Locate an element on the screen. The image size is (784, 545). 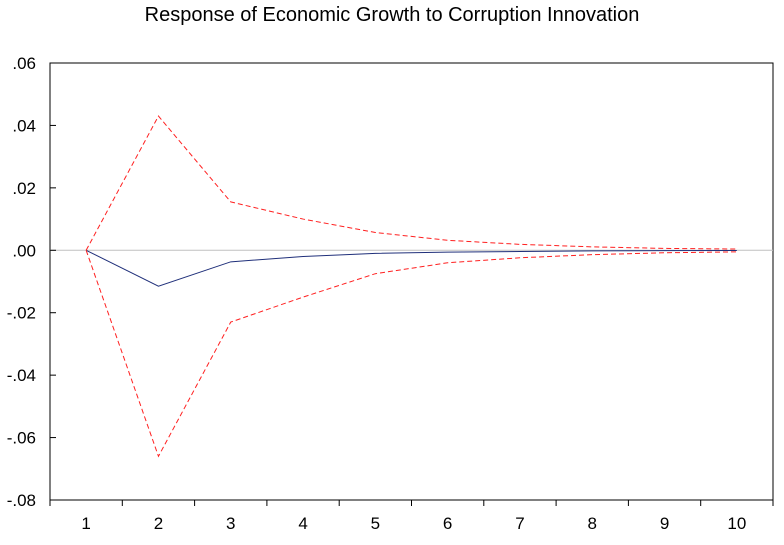
x-tick-label: 5 is located at coordinates (375, 523).